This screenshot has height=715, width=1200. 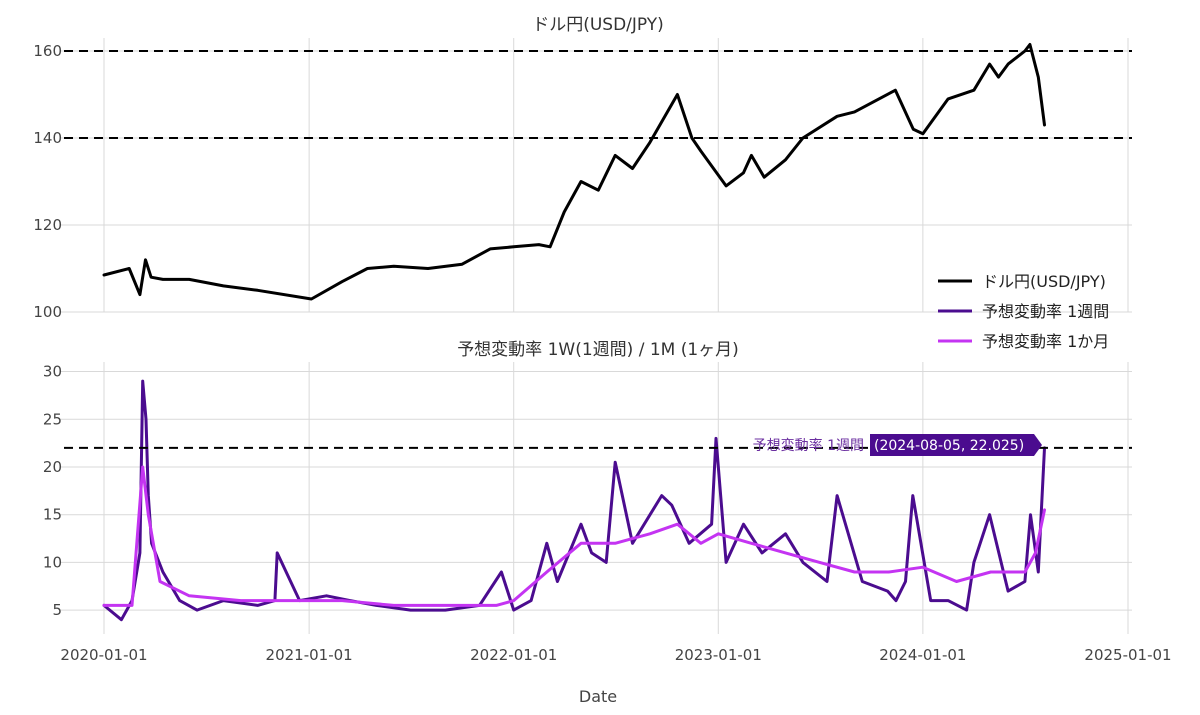 I want to click on legend-label-vol-1m: 予想変動率 1か月, so click(x=1045, y=341).